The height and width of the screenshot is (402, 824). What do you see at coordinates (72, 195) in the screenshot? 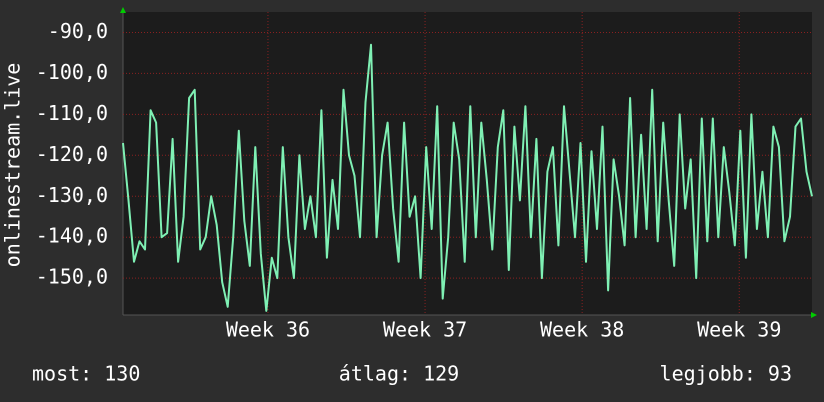
I see `y-tick-label: -130,0` at bounding box center [72, 195].